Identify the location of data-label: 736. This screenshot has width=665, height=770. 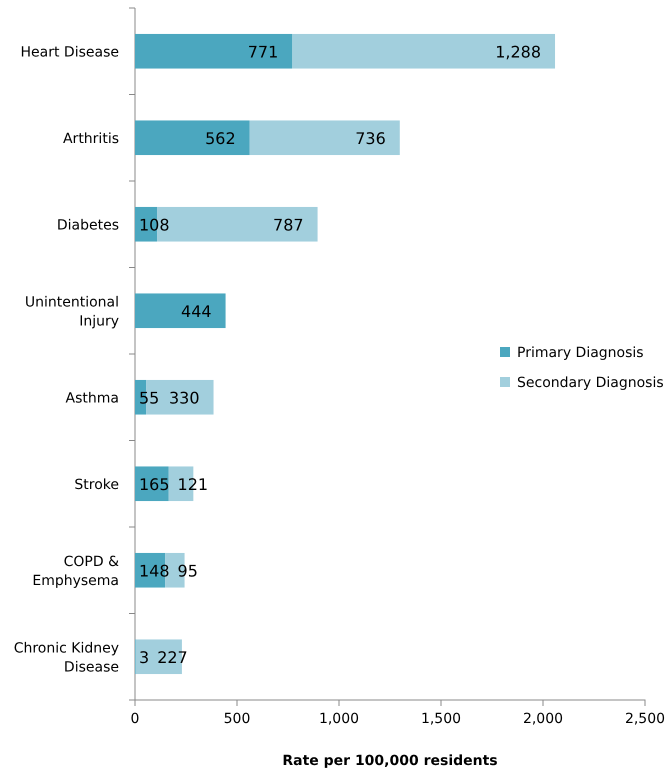
(370, 138).